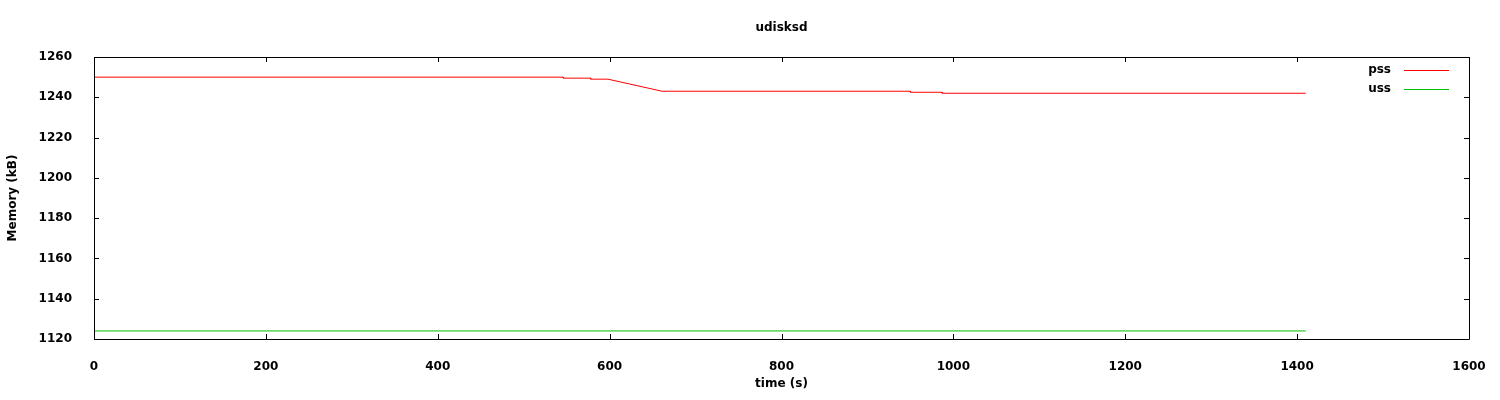 This screenshot has width=1500, height=400. Describe the element at coordinates (1297, 366) in the screenshot. I see `x-tick-label: 1400` at that location.